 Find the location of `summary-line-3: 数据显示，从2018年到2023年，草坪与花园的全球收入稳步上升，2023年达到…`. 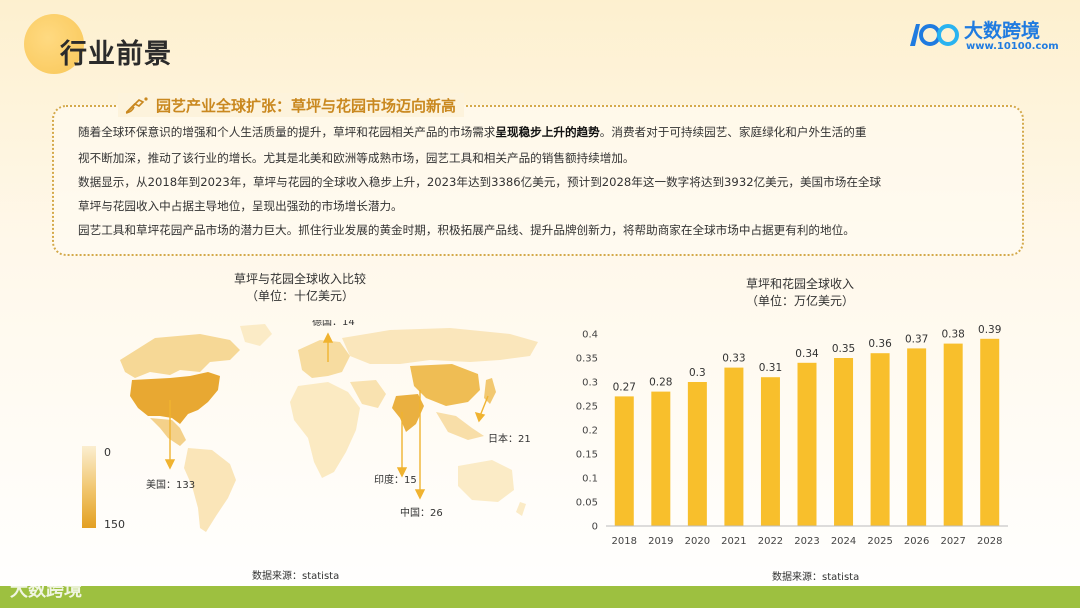

summary-line-3: 数据显示，从2018年到2023年，草坪与花园的全球收入稳步上升，2023年达到… is located at coordinates (480, 182).